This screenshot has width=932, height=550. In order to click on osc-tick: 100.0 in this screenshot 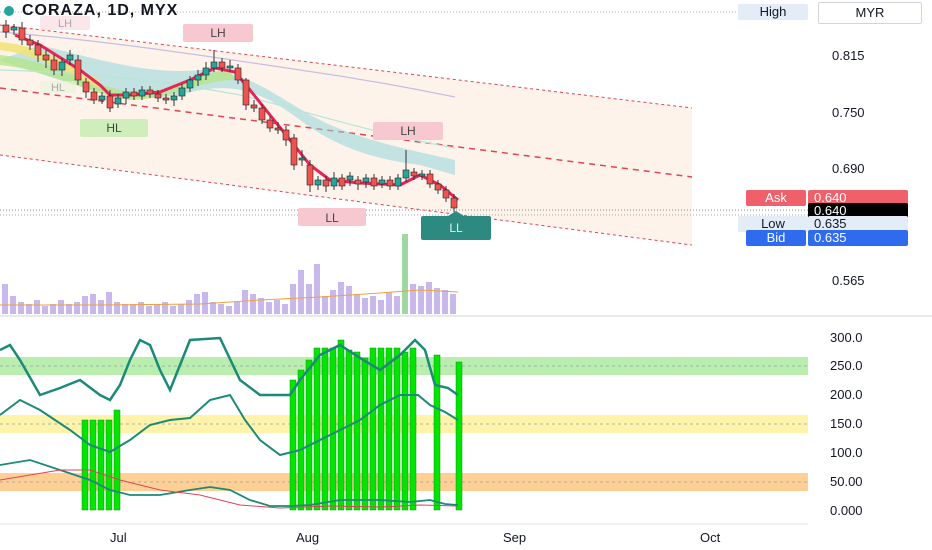, I will do `click(846, 452)`.